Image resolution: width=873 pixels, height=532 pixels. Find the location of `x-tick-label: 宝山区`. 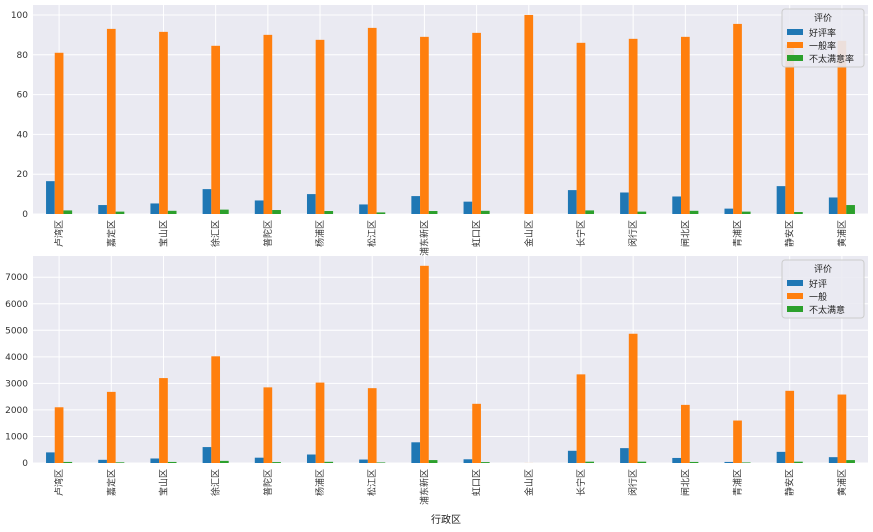

x-tick-label: 宝山区 is located at coordinates (163, 482).